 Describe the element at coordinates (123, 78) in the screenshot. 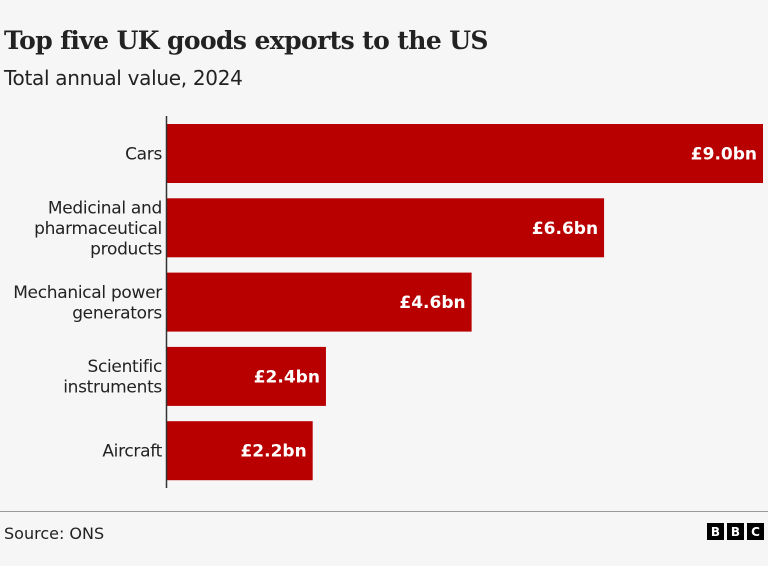

I see `chart-subtitle: Total annual value, 2024` at that location.